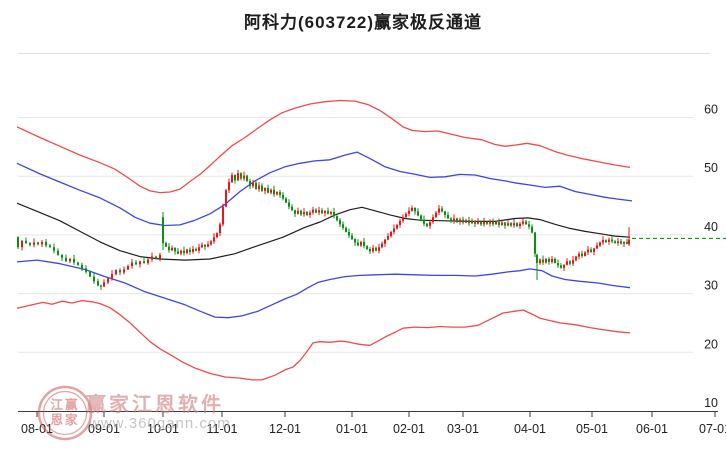  I want to click on x-tick-label: 10-01, so click(163, 429).